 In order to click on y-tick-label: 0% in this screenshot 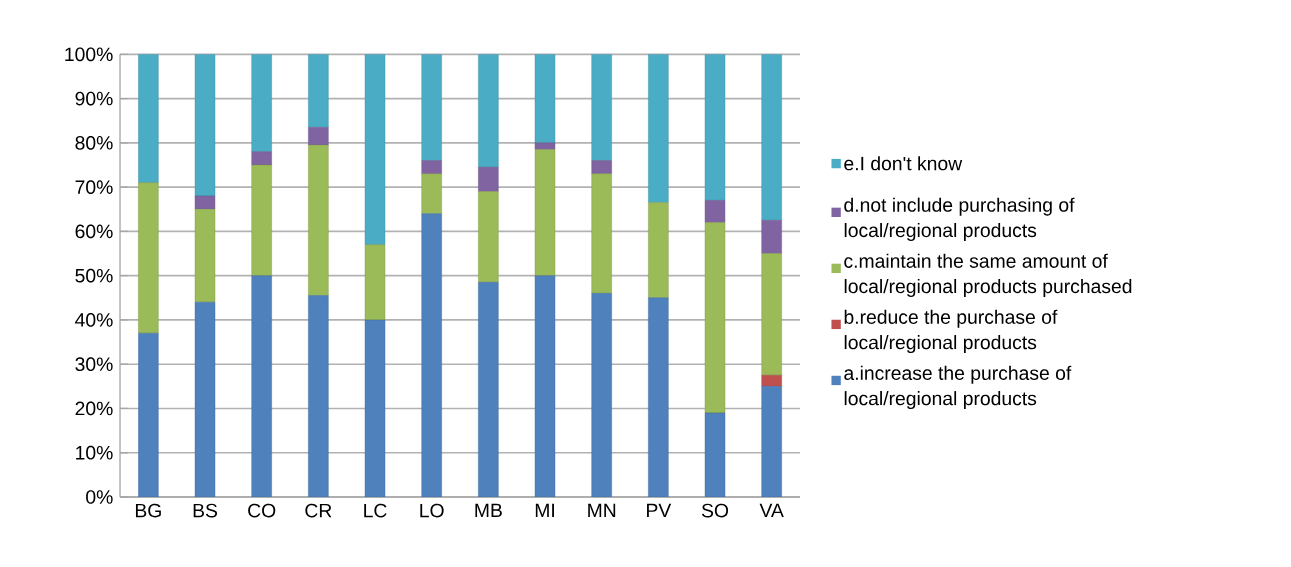, I will do `click(99, 497)`.